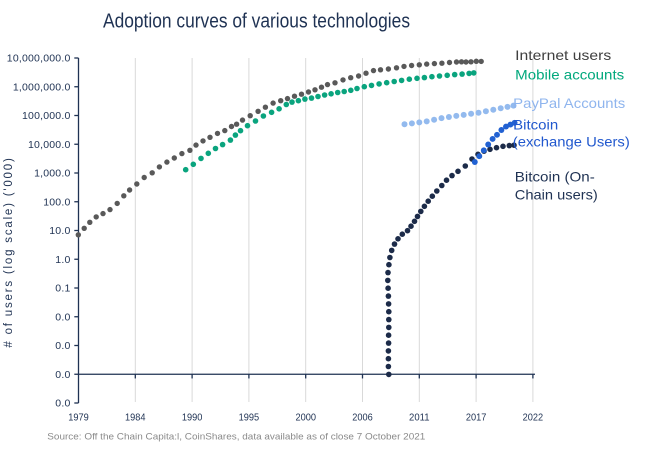  Describe the element at coordinates (555, 177) in the screenshot. I see `svg-text: Bitcoin (On-` at that location.